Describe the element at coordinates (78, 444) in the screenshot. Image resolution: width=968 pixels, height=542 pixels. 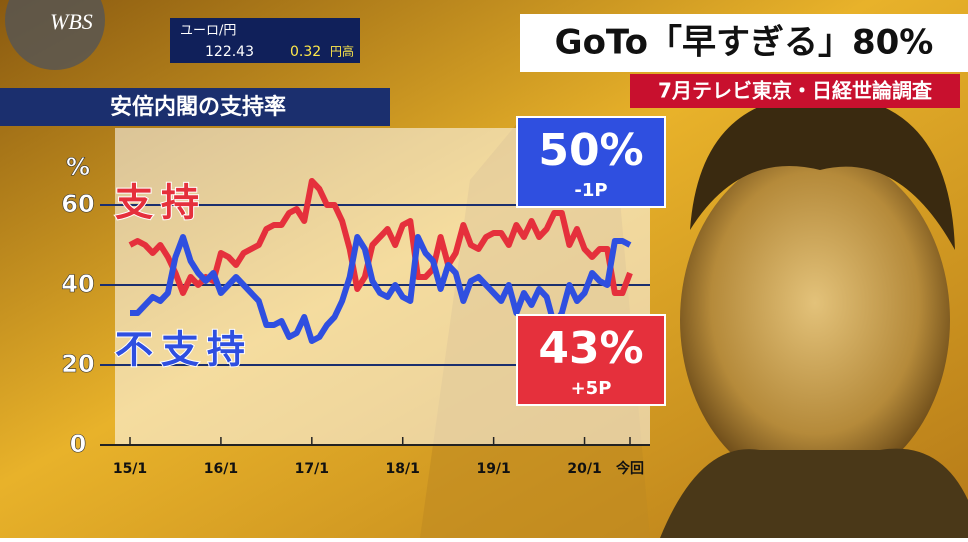
I see `y-tick-label: 0` at that location.